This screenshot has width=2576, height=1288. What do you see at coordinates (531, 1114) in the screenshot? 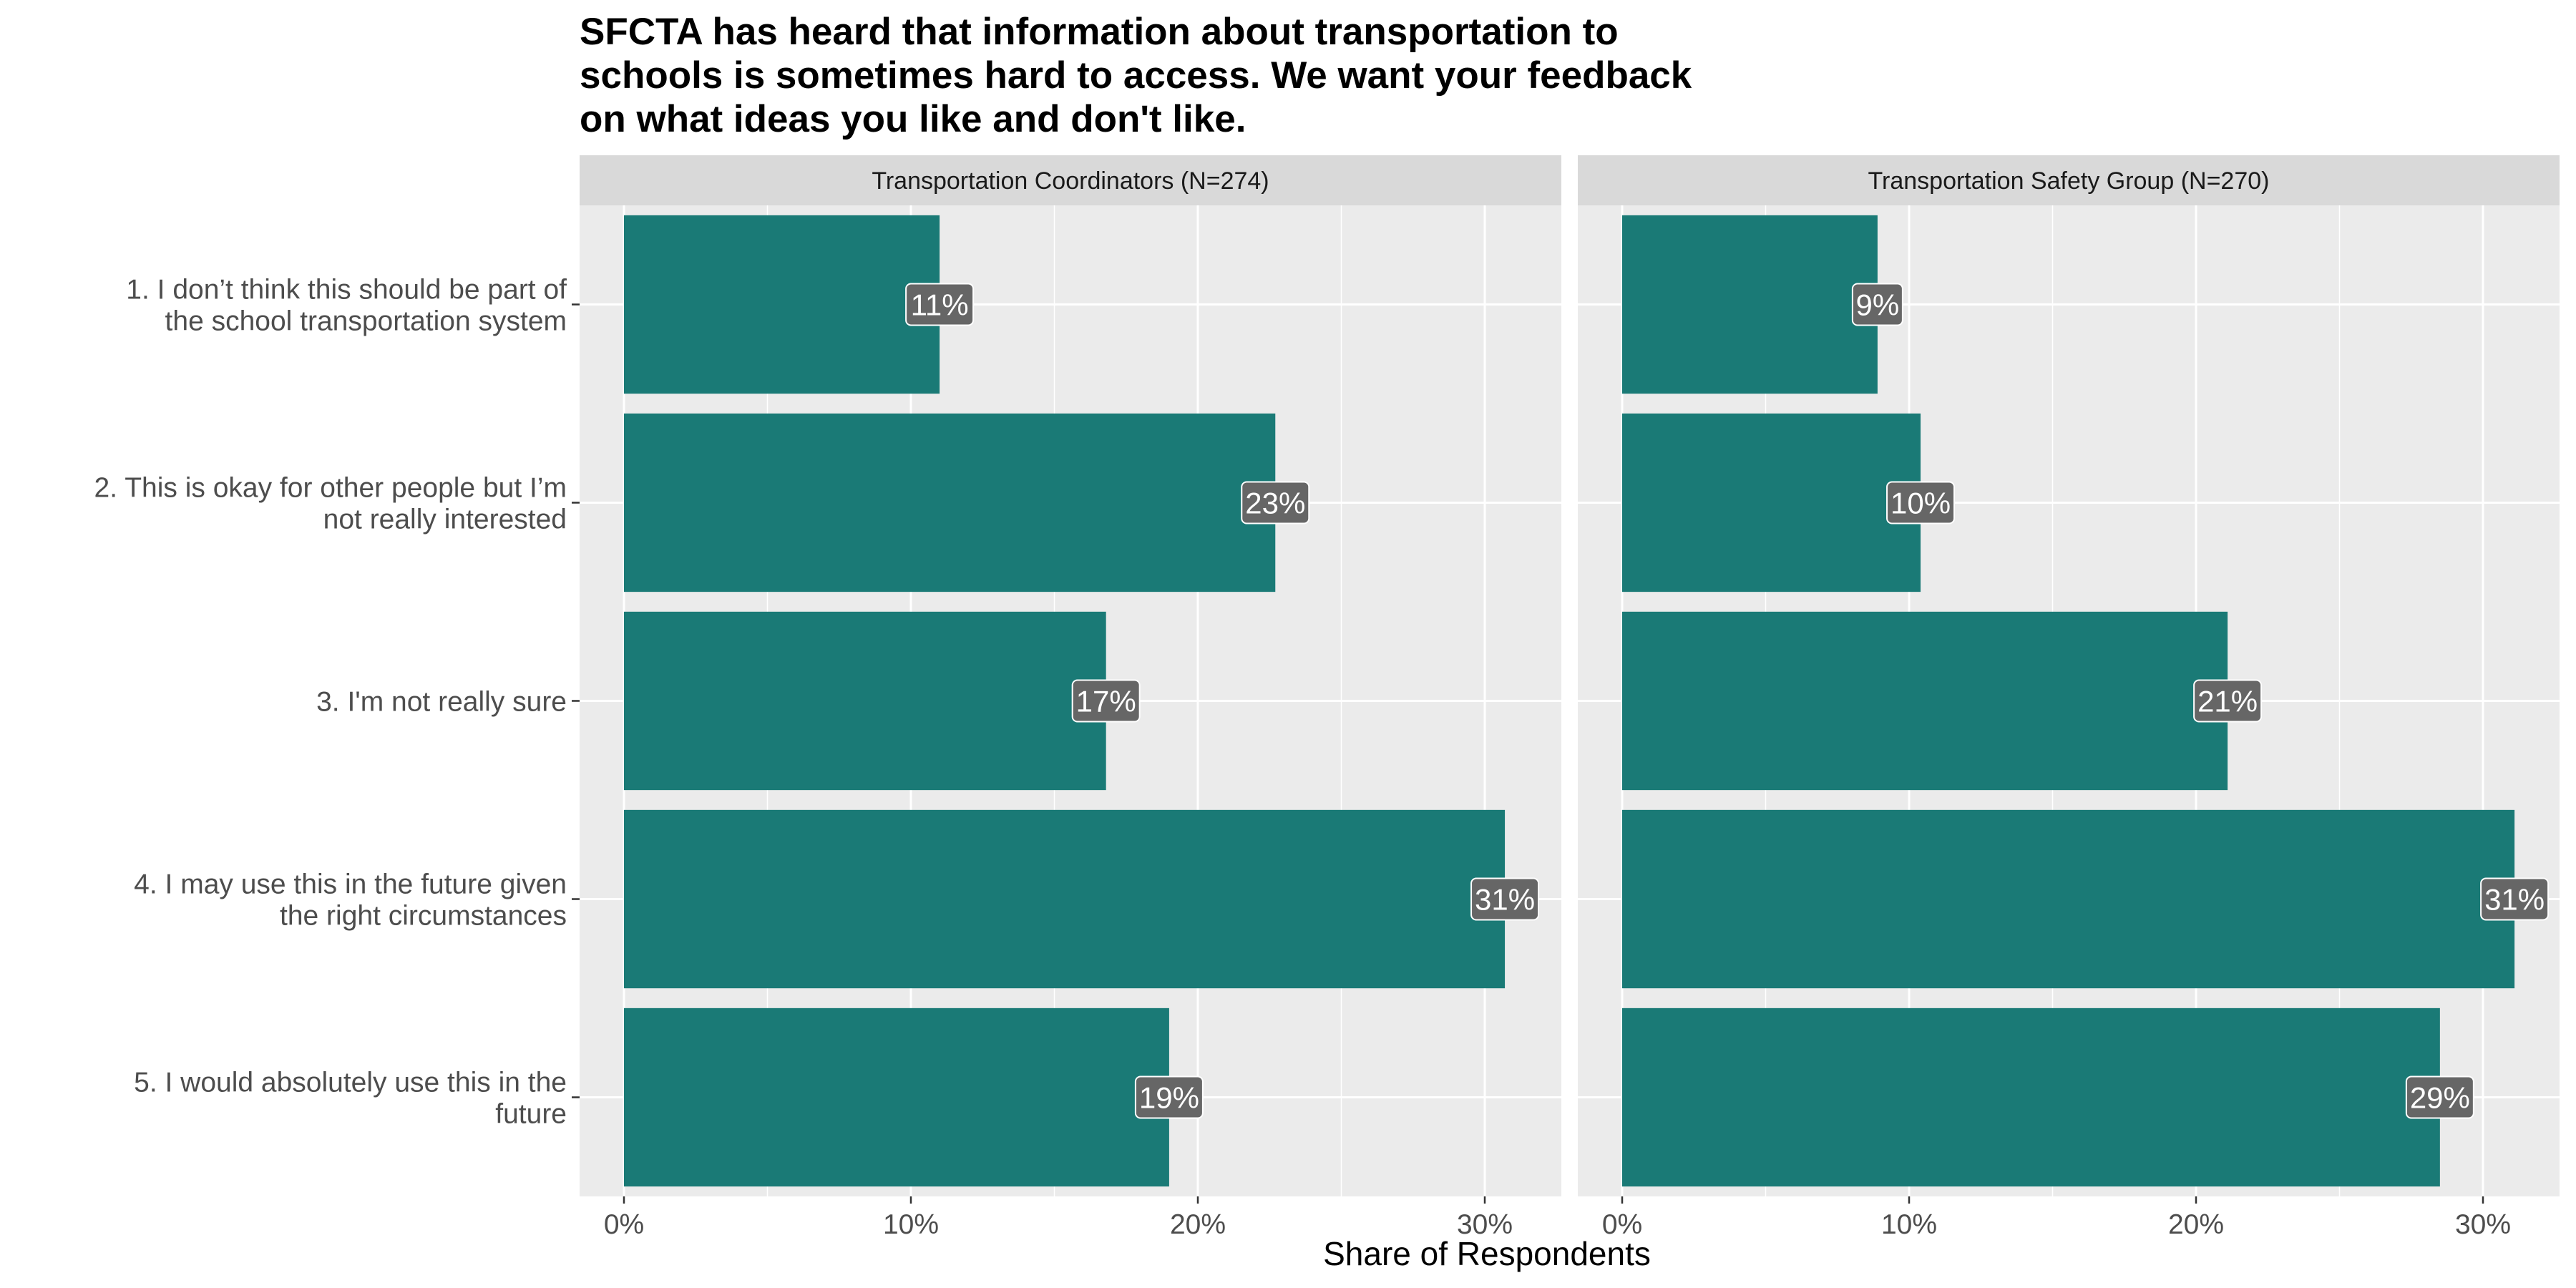
I see `category-label: future` at bounding box center [531, 1114].